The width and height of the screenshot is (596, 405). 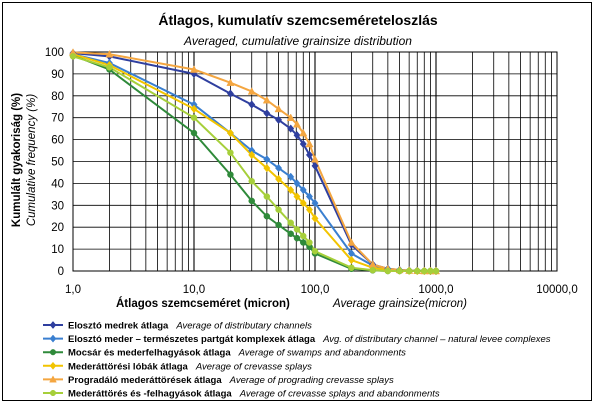 What do you see at coordinates (32, 160) in the screenshot?
I see `y-axis-label-en: Cumulative frequency (%)` at bounding box center [32, 160].